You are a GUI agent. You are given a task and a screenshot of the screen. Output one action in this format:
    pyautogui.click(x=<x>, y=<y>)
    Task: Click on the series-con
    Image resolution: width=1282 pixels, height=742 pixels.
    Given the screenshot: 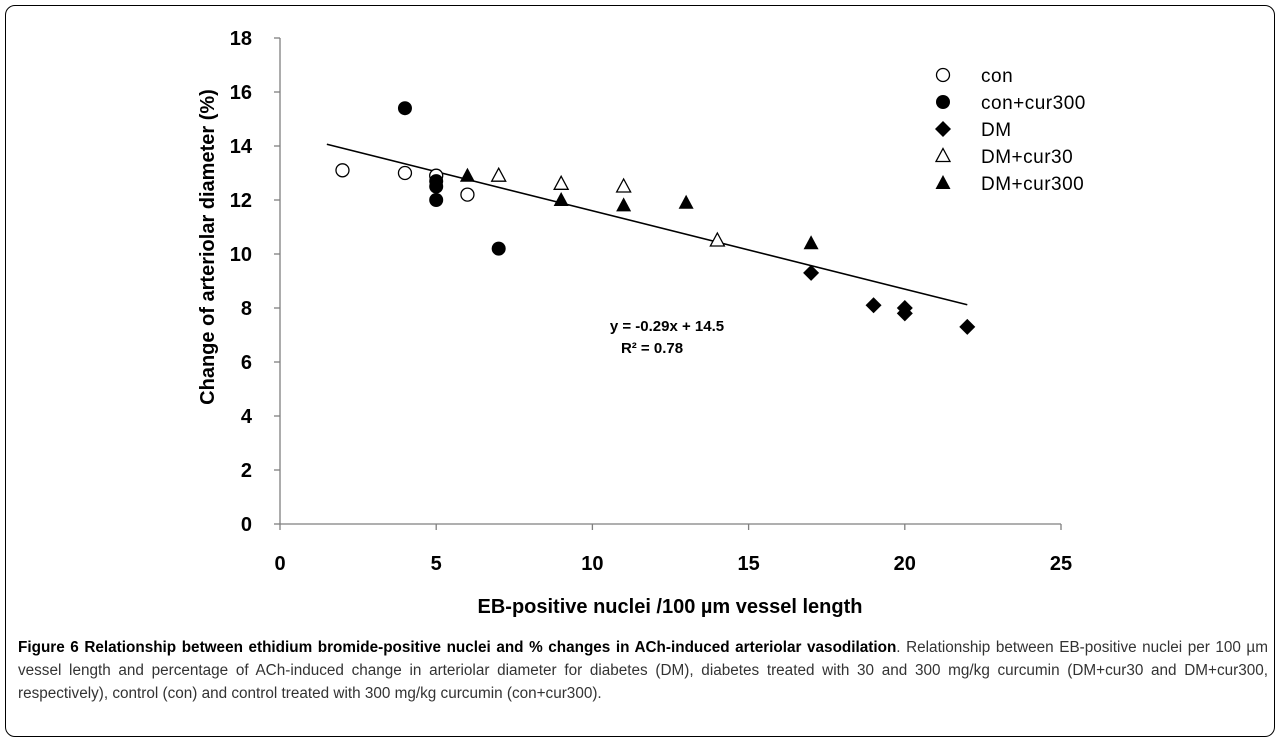 What is the action you would take?
    pyautogui.click(x=405, y=182)
    